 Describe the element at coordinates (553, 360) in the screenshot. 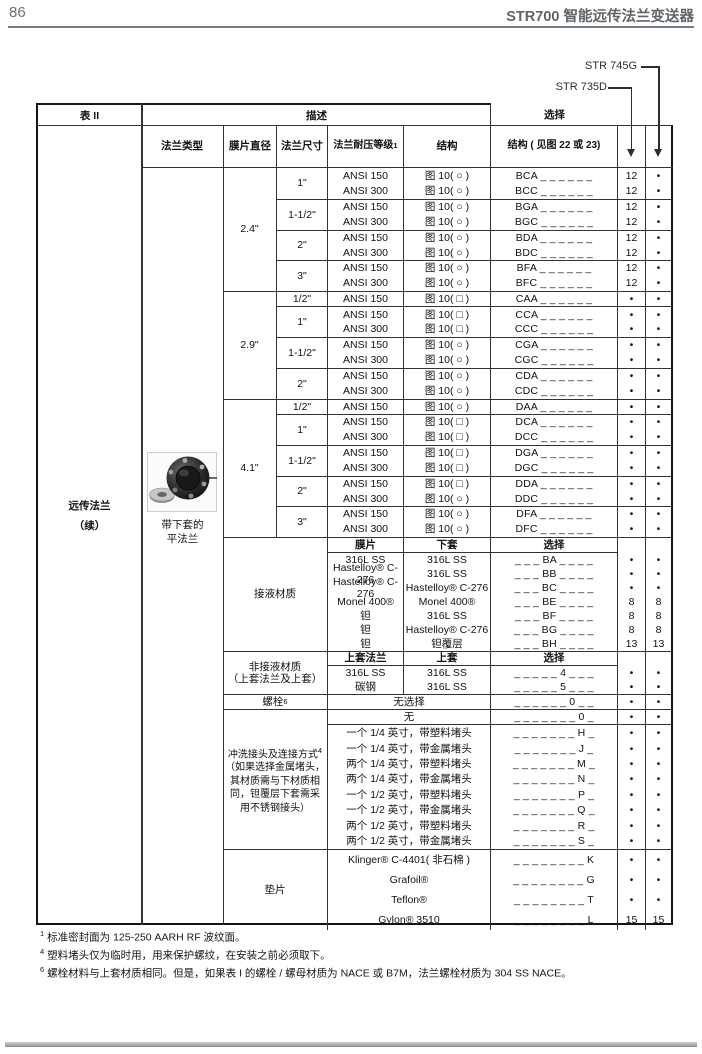

I see `code-cell: CGC _ _ _ _ _ _` at that location.